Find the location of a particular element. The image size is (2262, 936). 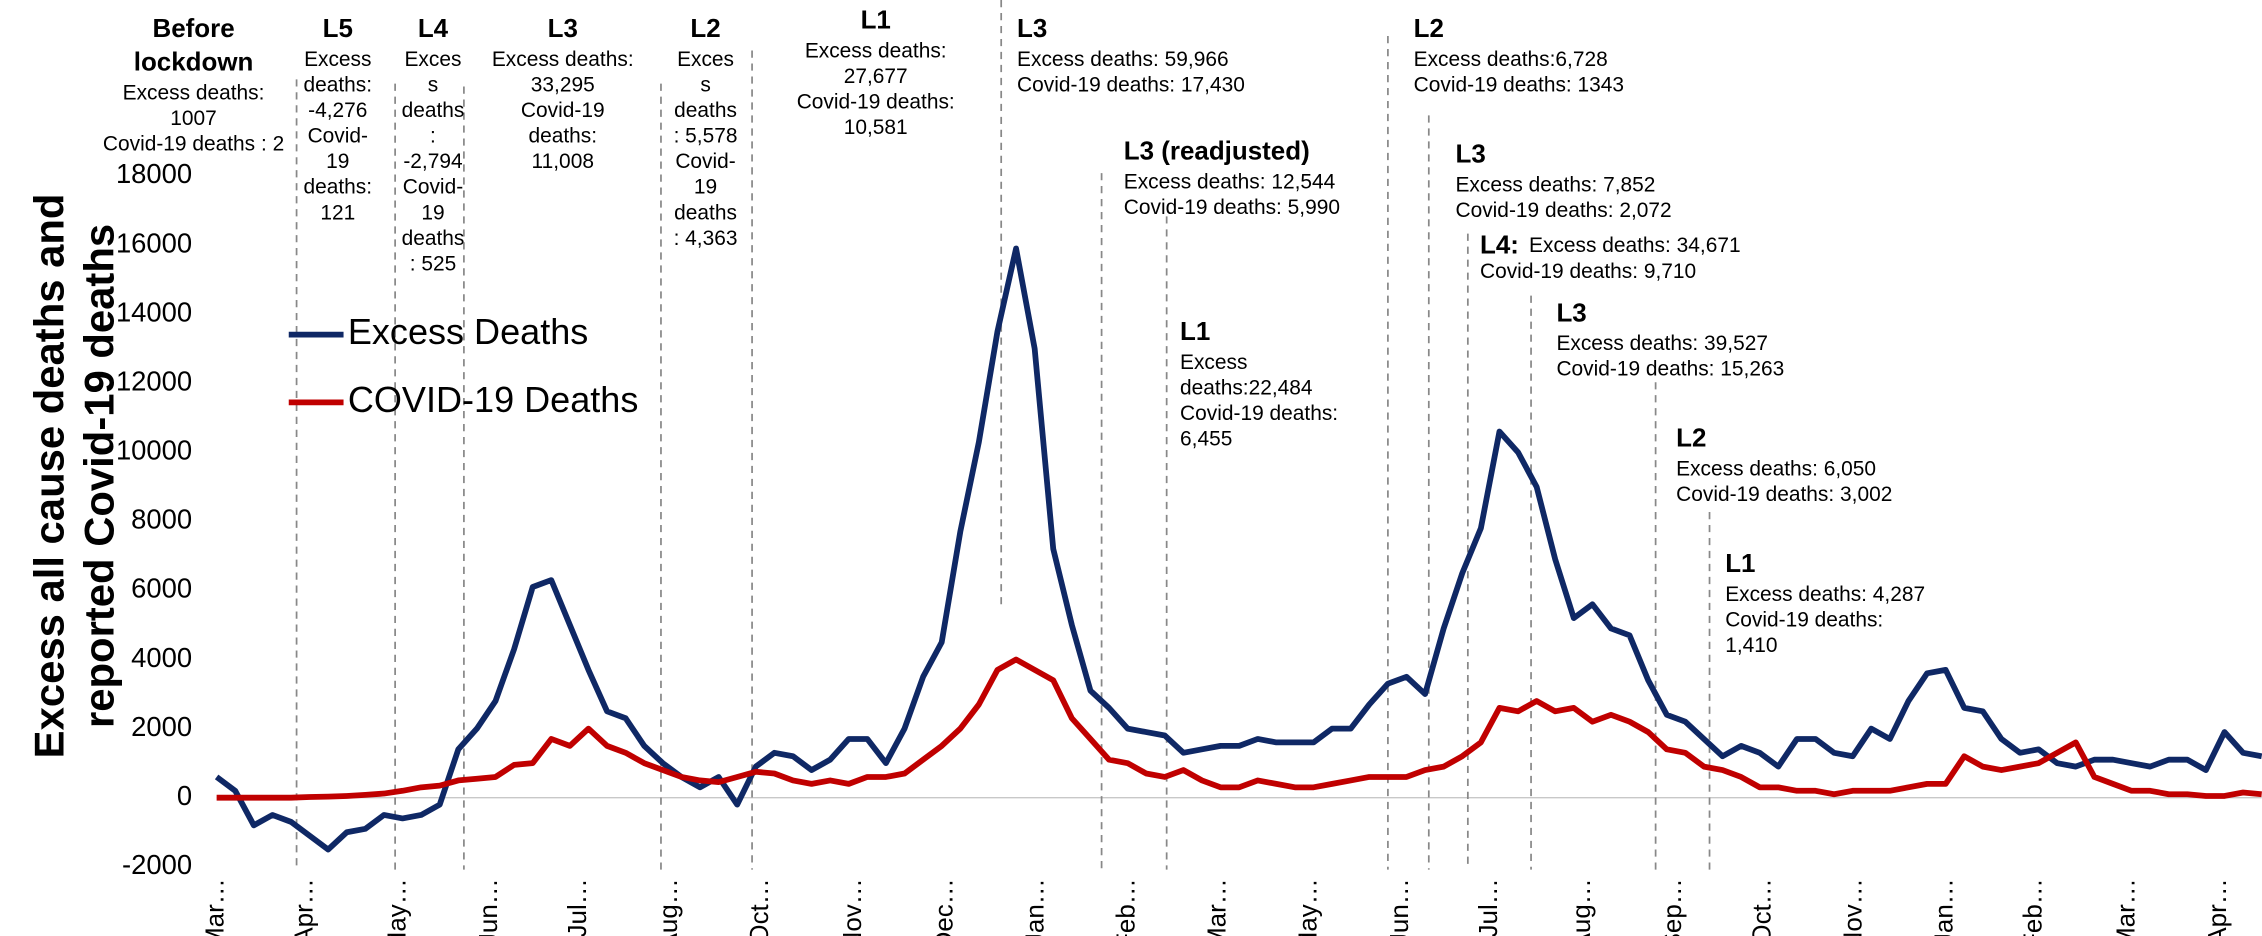

annotation-text: Excess deaths: 34,671 is located at coordinates (1635, 245).